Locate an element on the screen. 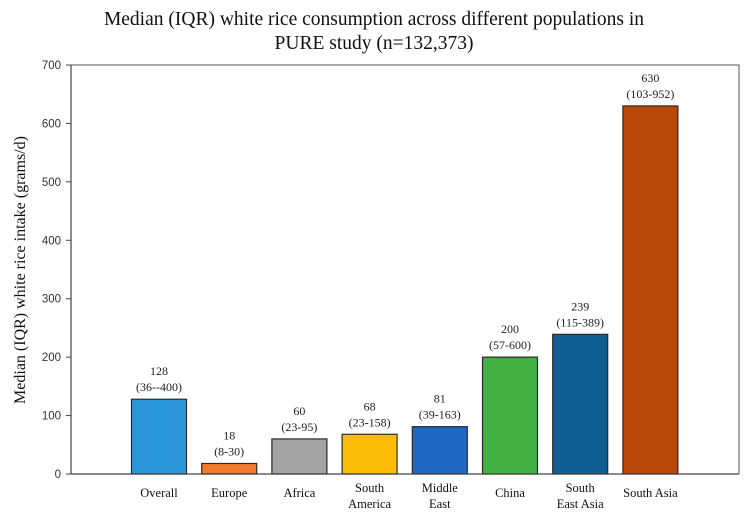 The width and height of the screenshot is (749, 524). y-tick-label: 500 is located at coordinates (51, 183).